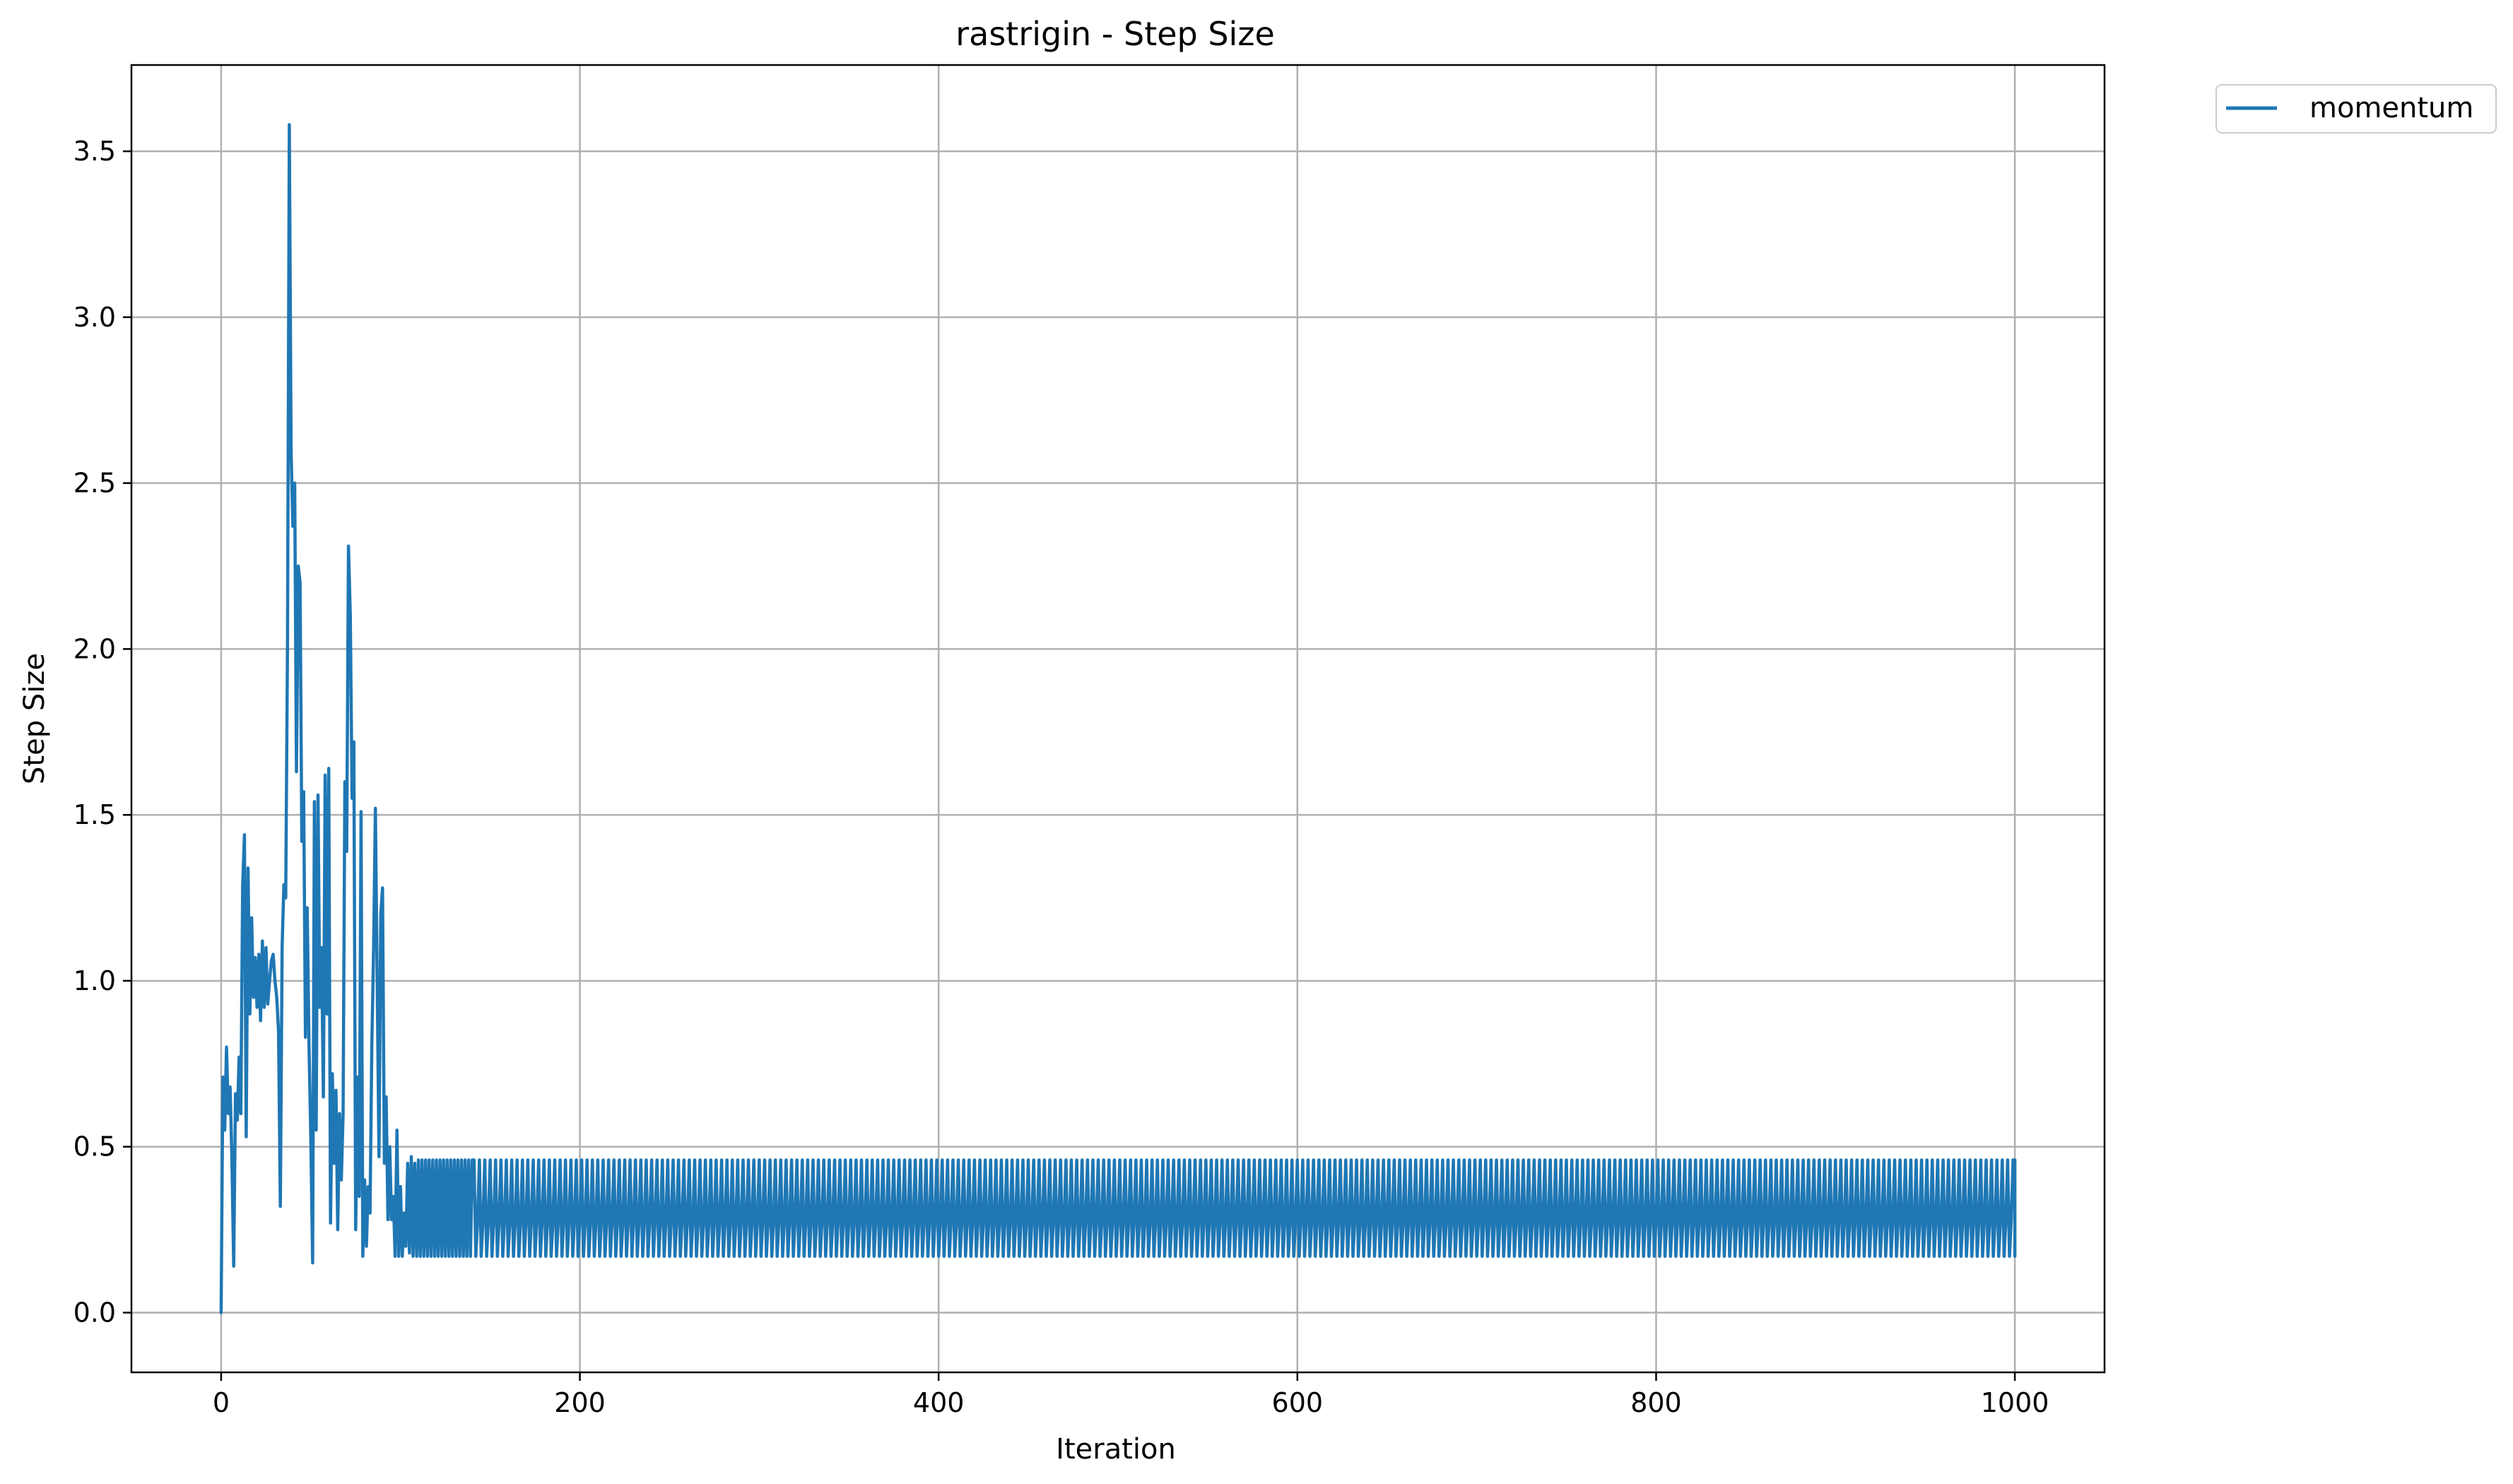  I want to click on x-tick-label: 1000, so click(2015, 1402).